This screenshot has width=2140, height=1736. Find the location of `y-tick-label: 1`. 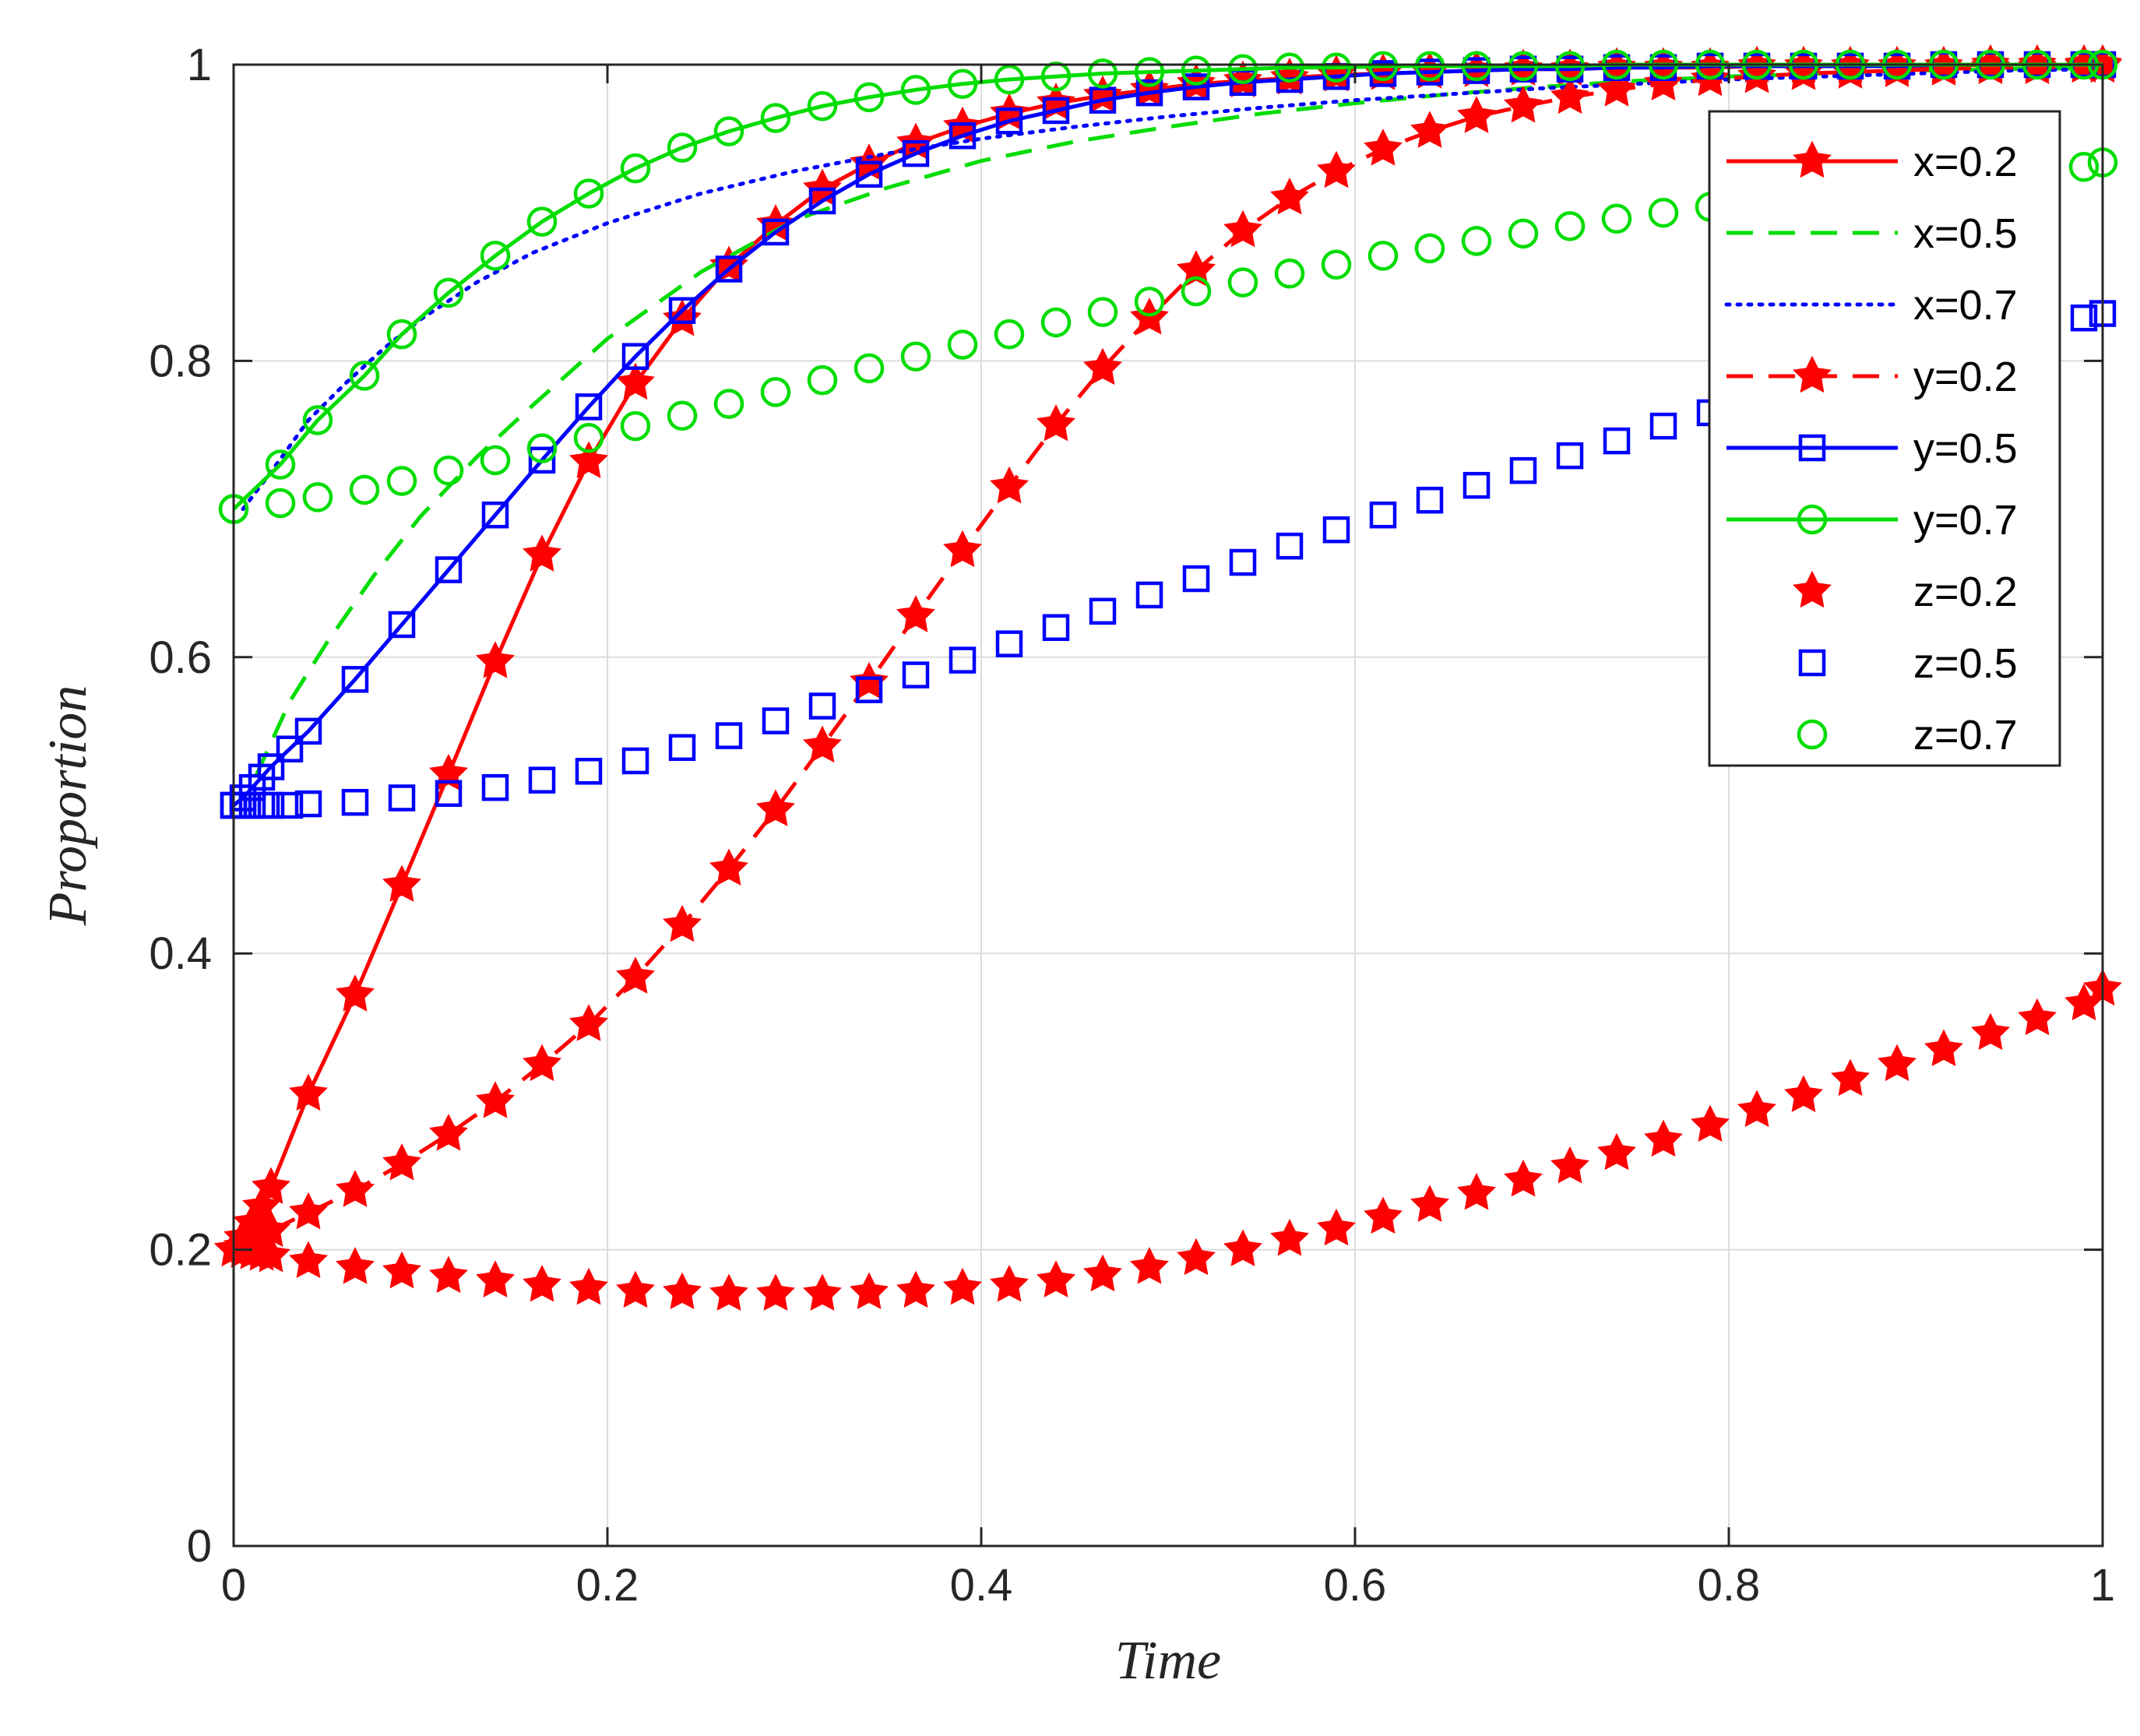

y-tick-label: 1 is located at coordinates (200, 65).